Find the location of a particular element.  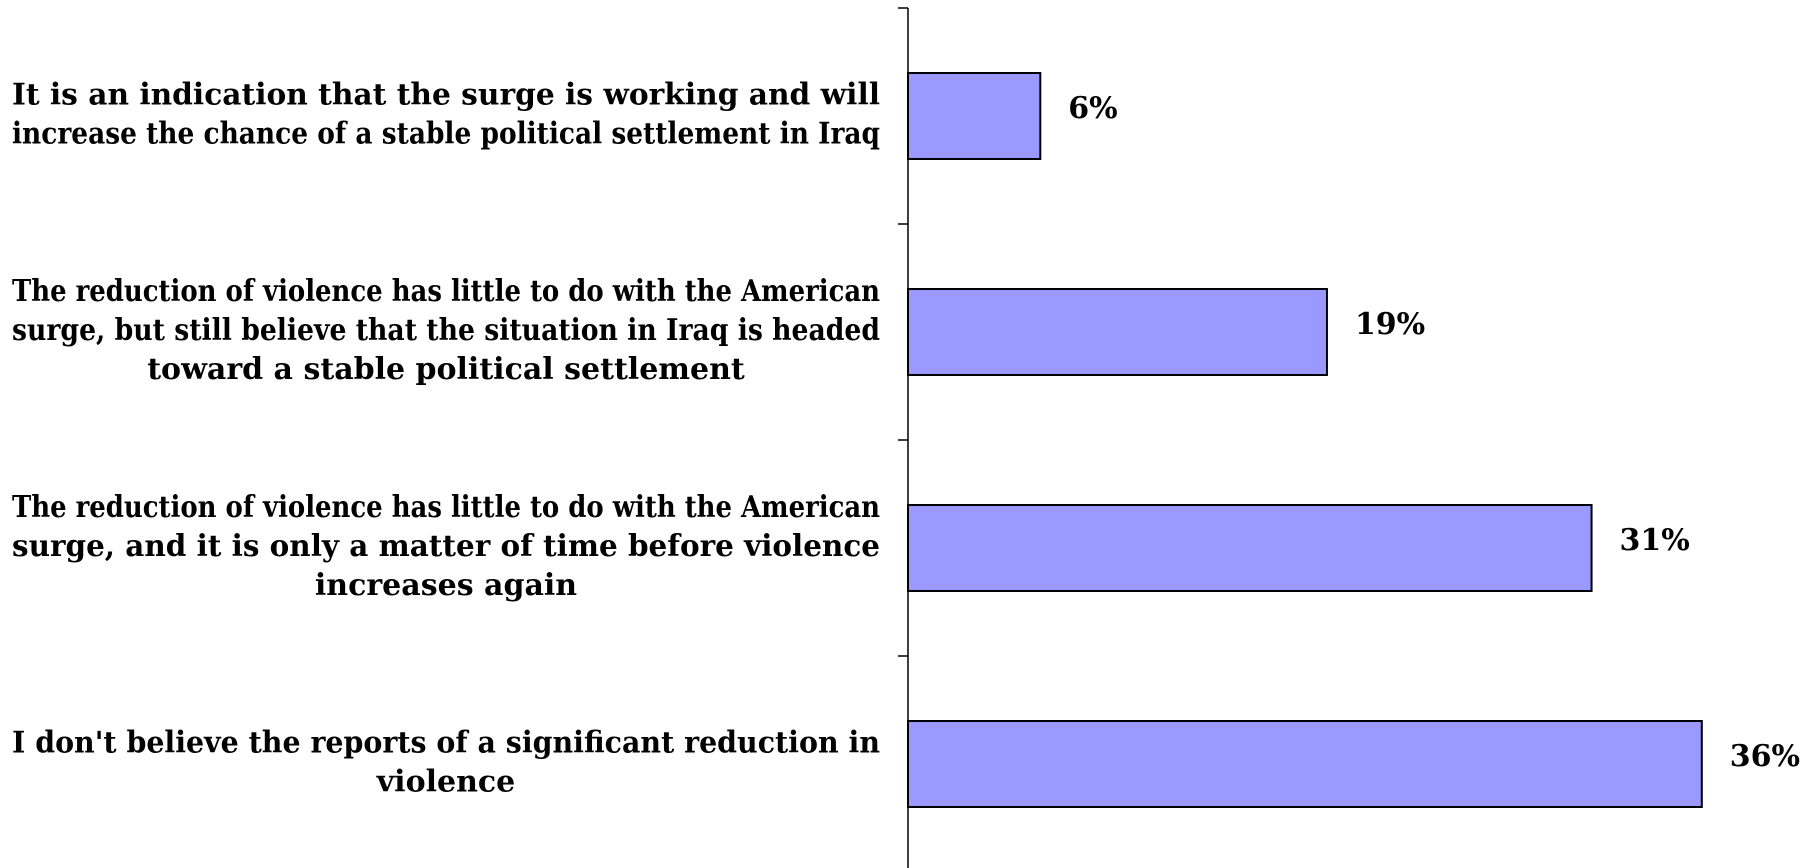

category-label-line: toward a stable political settlement is located at coordinates (446, 369).